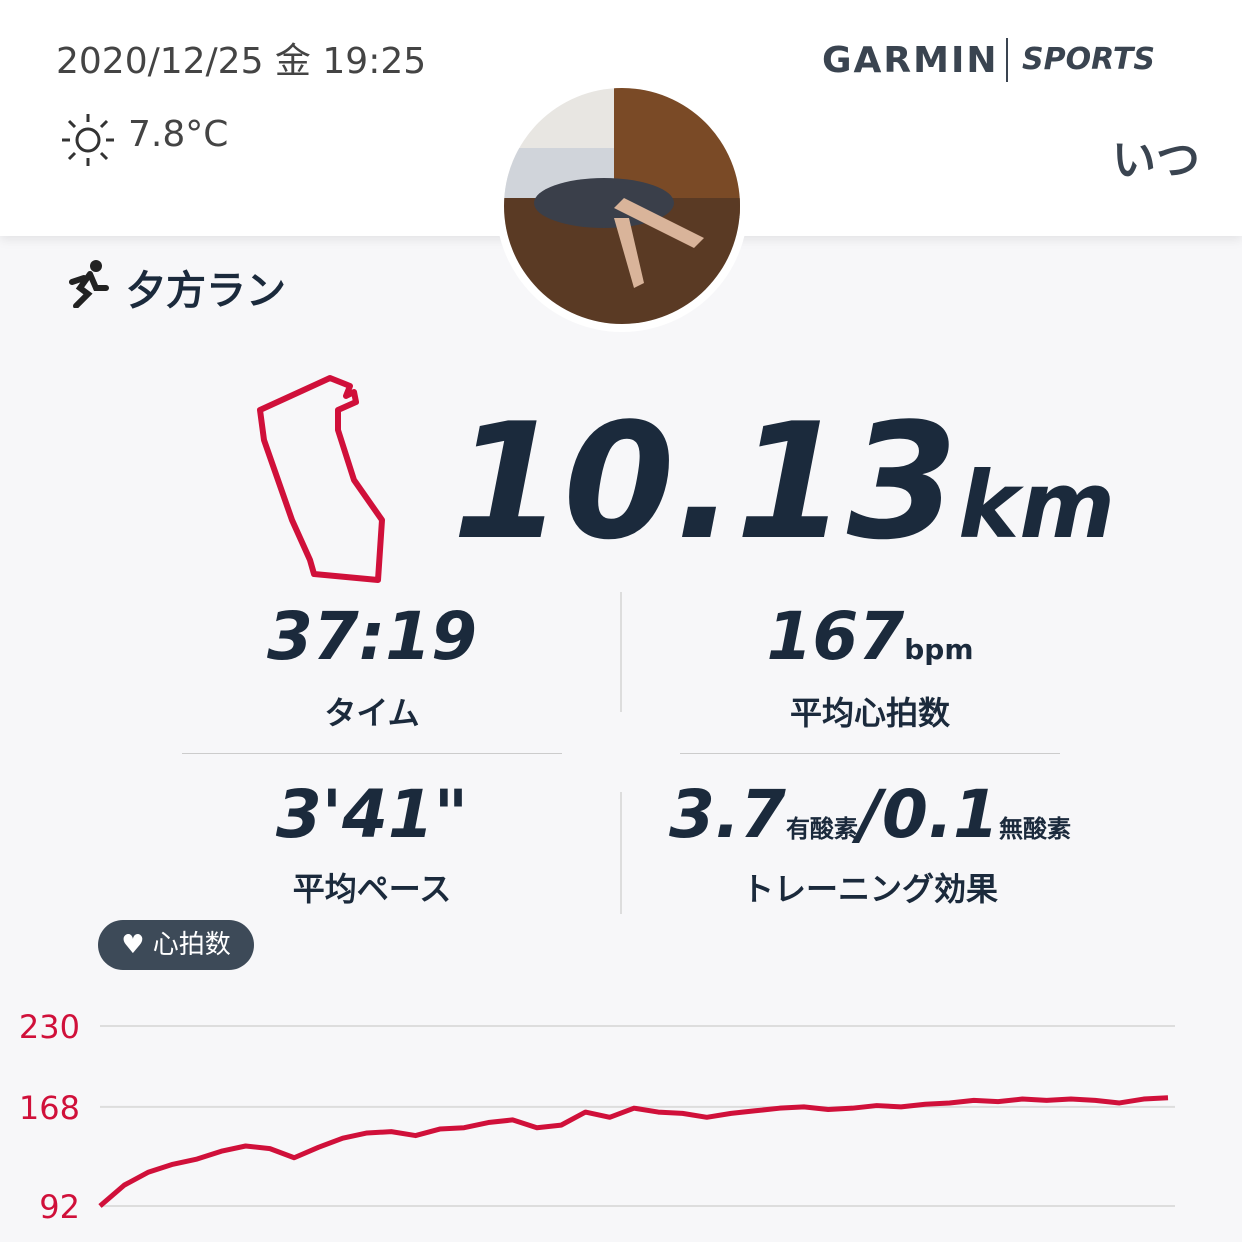  I want to click on stat-value: 3.7有酸素/0.1無酸素, so click(870, 814).